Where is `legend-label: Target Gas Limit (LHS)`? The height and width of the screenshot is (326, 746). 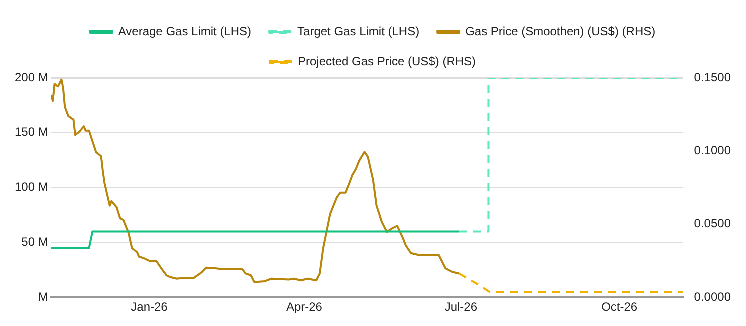
legend-label: Target Gas Limit (LHS) is located at coordinates (359, 31).